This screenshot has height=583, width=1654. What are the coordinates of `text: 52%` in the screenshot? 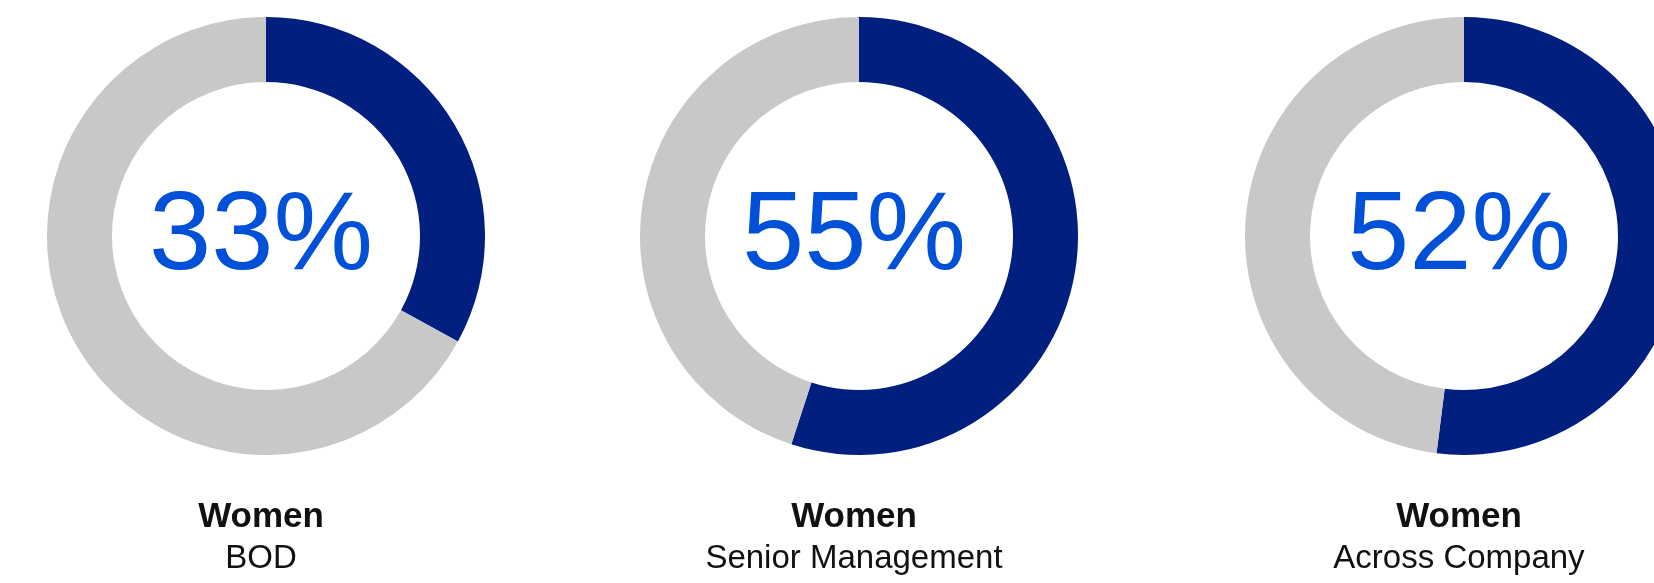 It's located at (1459, 230).